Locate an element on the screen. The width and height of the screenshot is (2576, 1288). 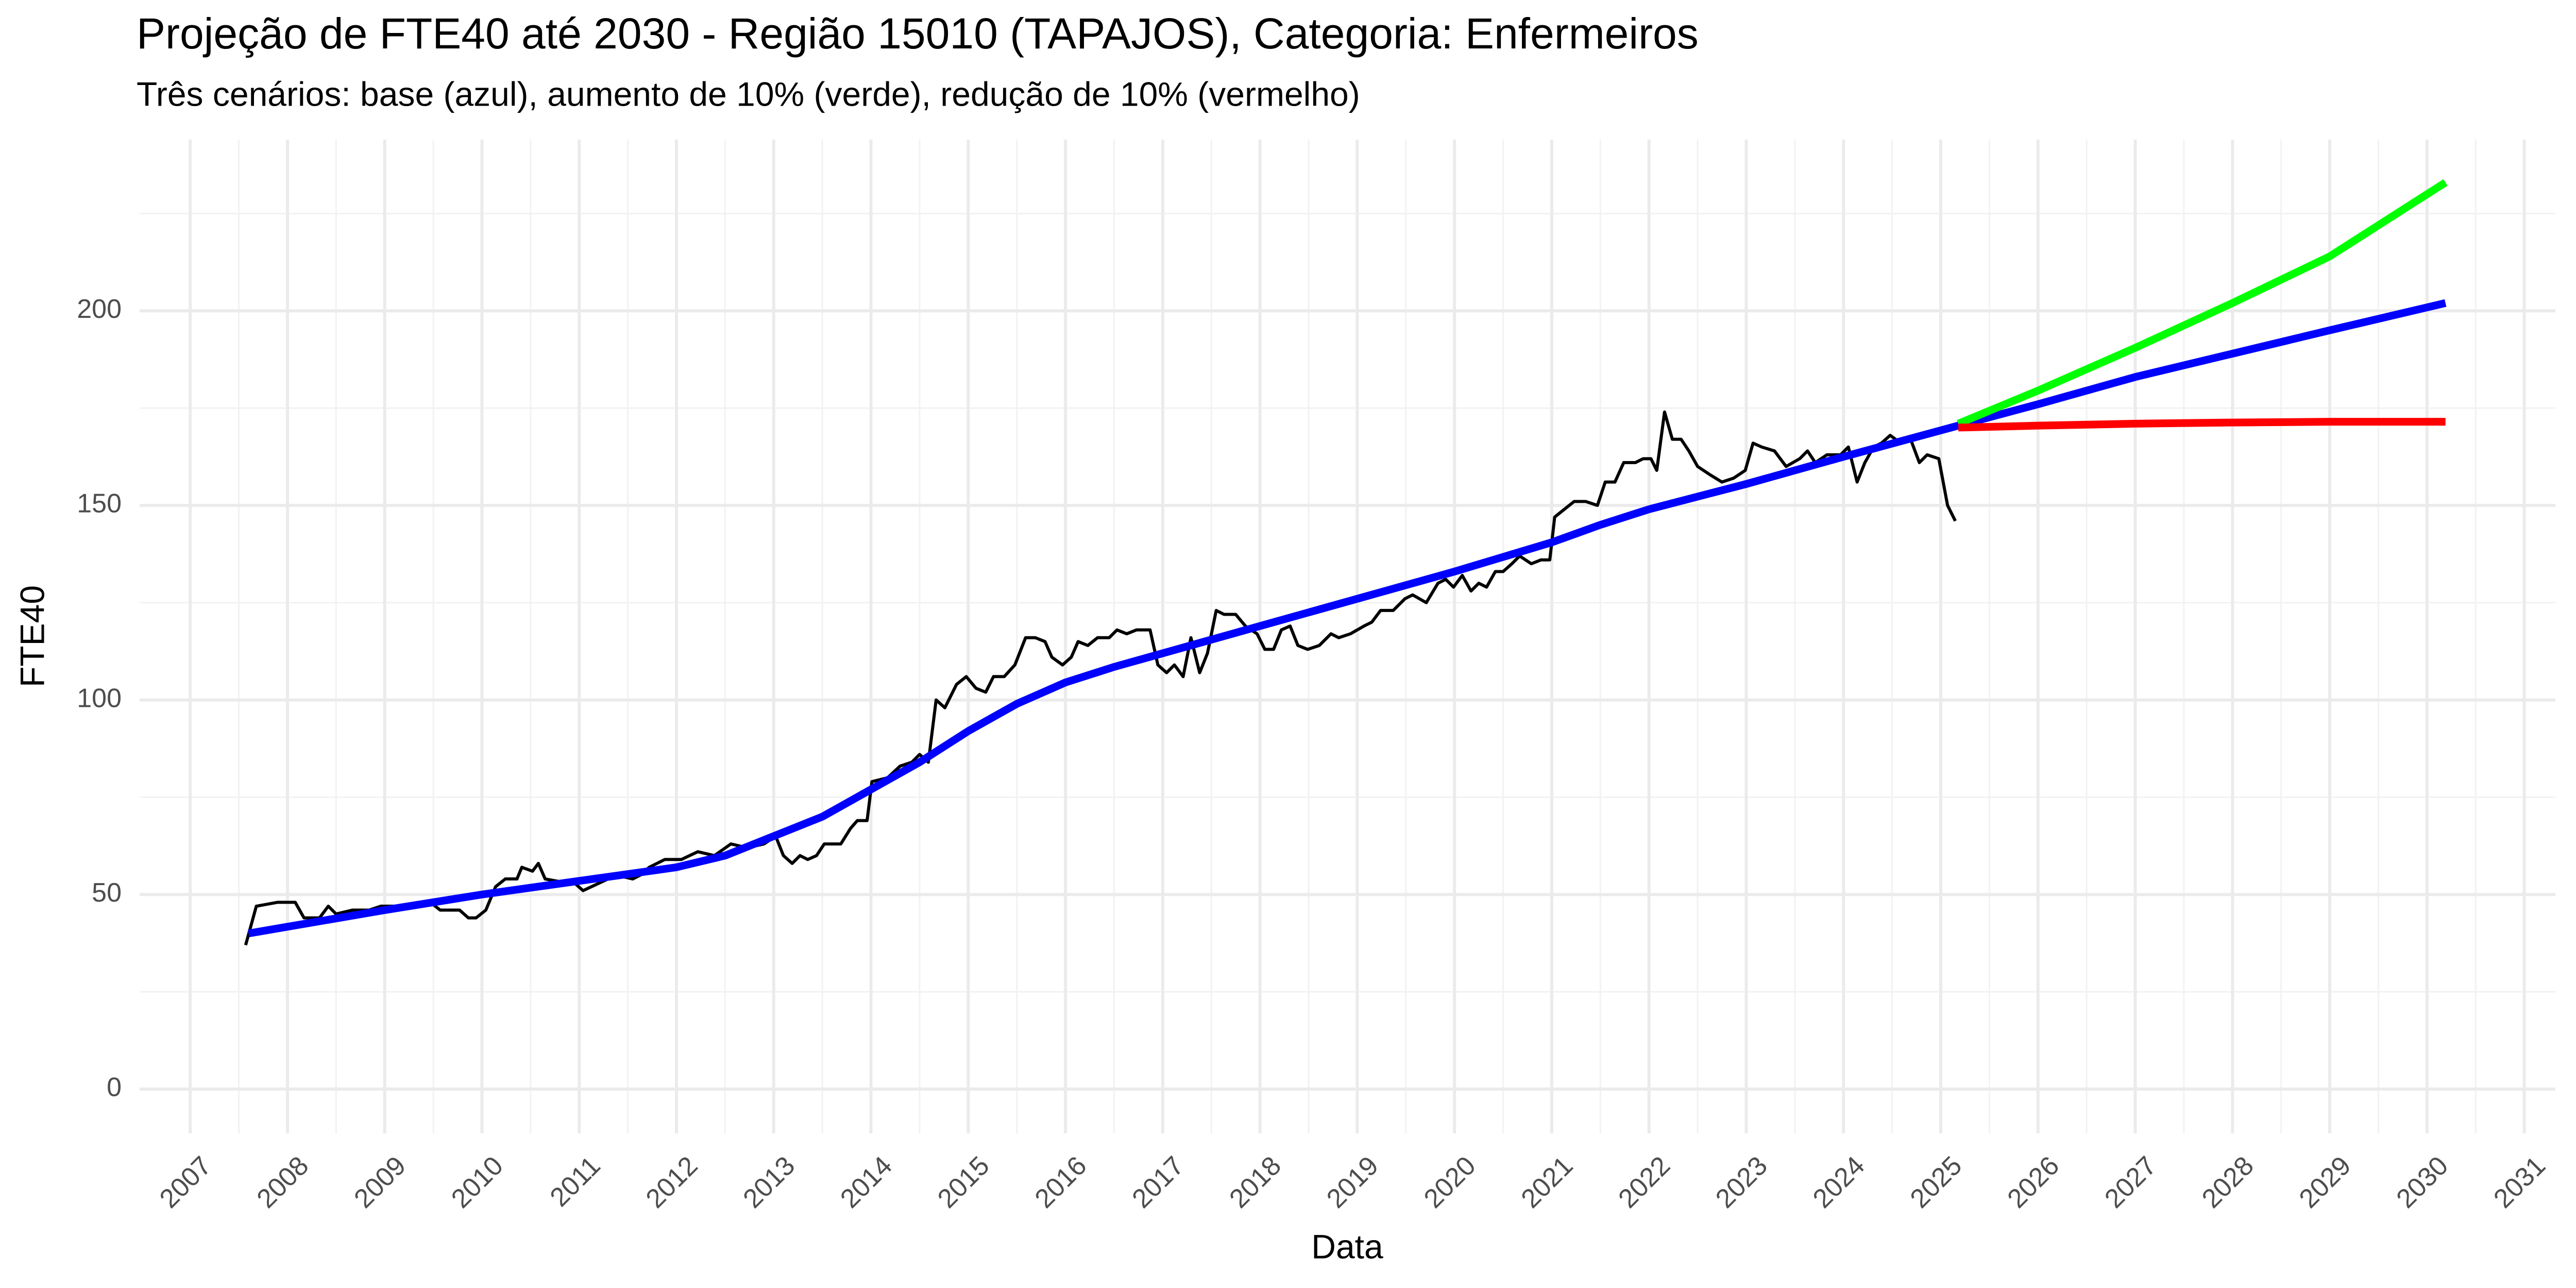
x-tick-label: 2019 is located at coordinates (1352, 1182).